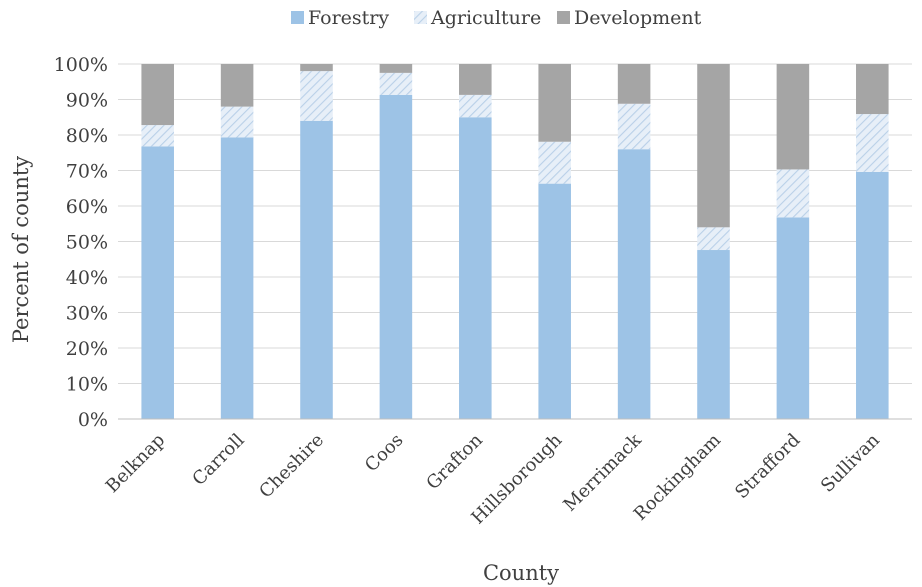 This screenshot has height=587, width=922. I want to click on bar-agriculture-rockingham, so click(713, 239).